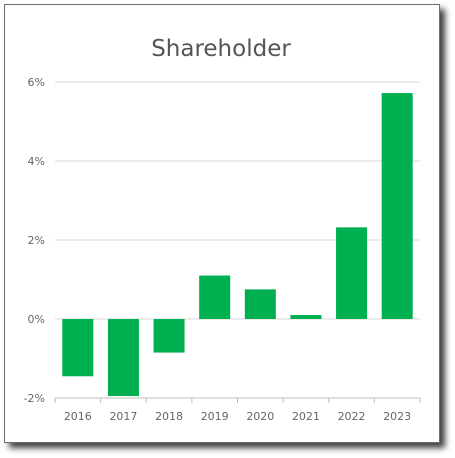  Describe the element at coordinates (36, 82) in the screenshot. I see `y-tick-label: 6%` at that location.